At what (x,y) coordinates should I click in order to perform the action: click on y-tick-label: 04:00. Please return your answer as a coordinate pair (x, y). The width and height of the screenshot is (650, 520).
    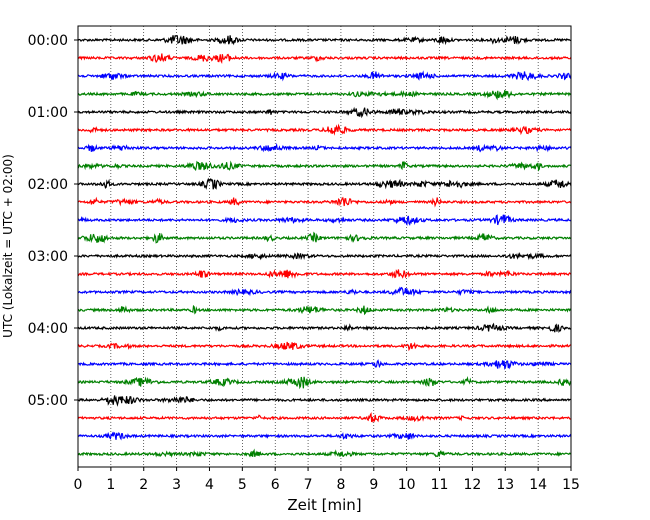
    Looking at the image, I should click on (48, 329).